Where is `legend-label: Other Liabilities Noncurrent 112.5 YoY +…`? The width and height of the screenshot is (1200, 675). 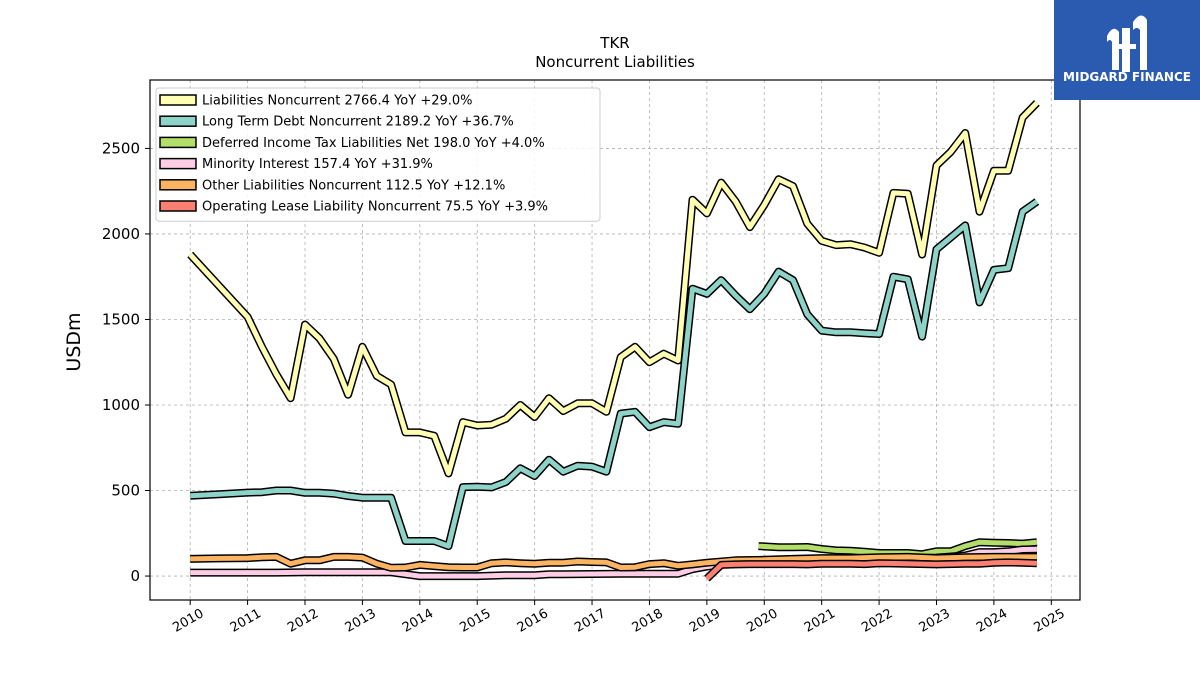 legend-label: Other Liabilities Noncurrent 112.5 YoY +… is located at coordinates (353, 185).